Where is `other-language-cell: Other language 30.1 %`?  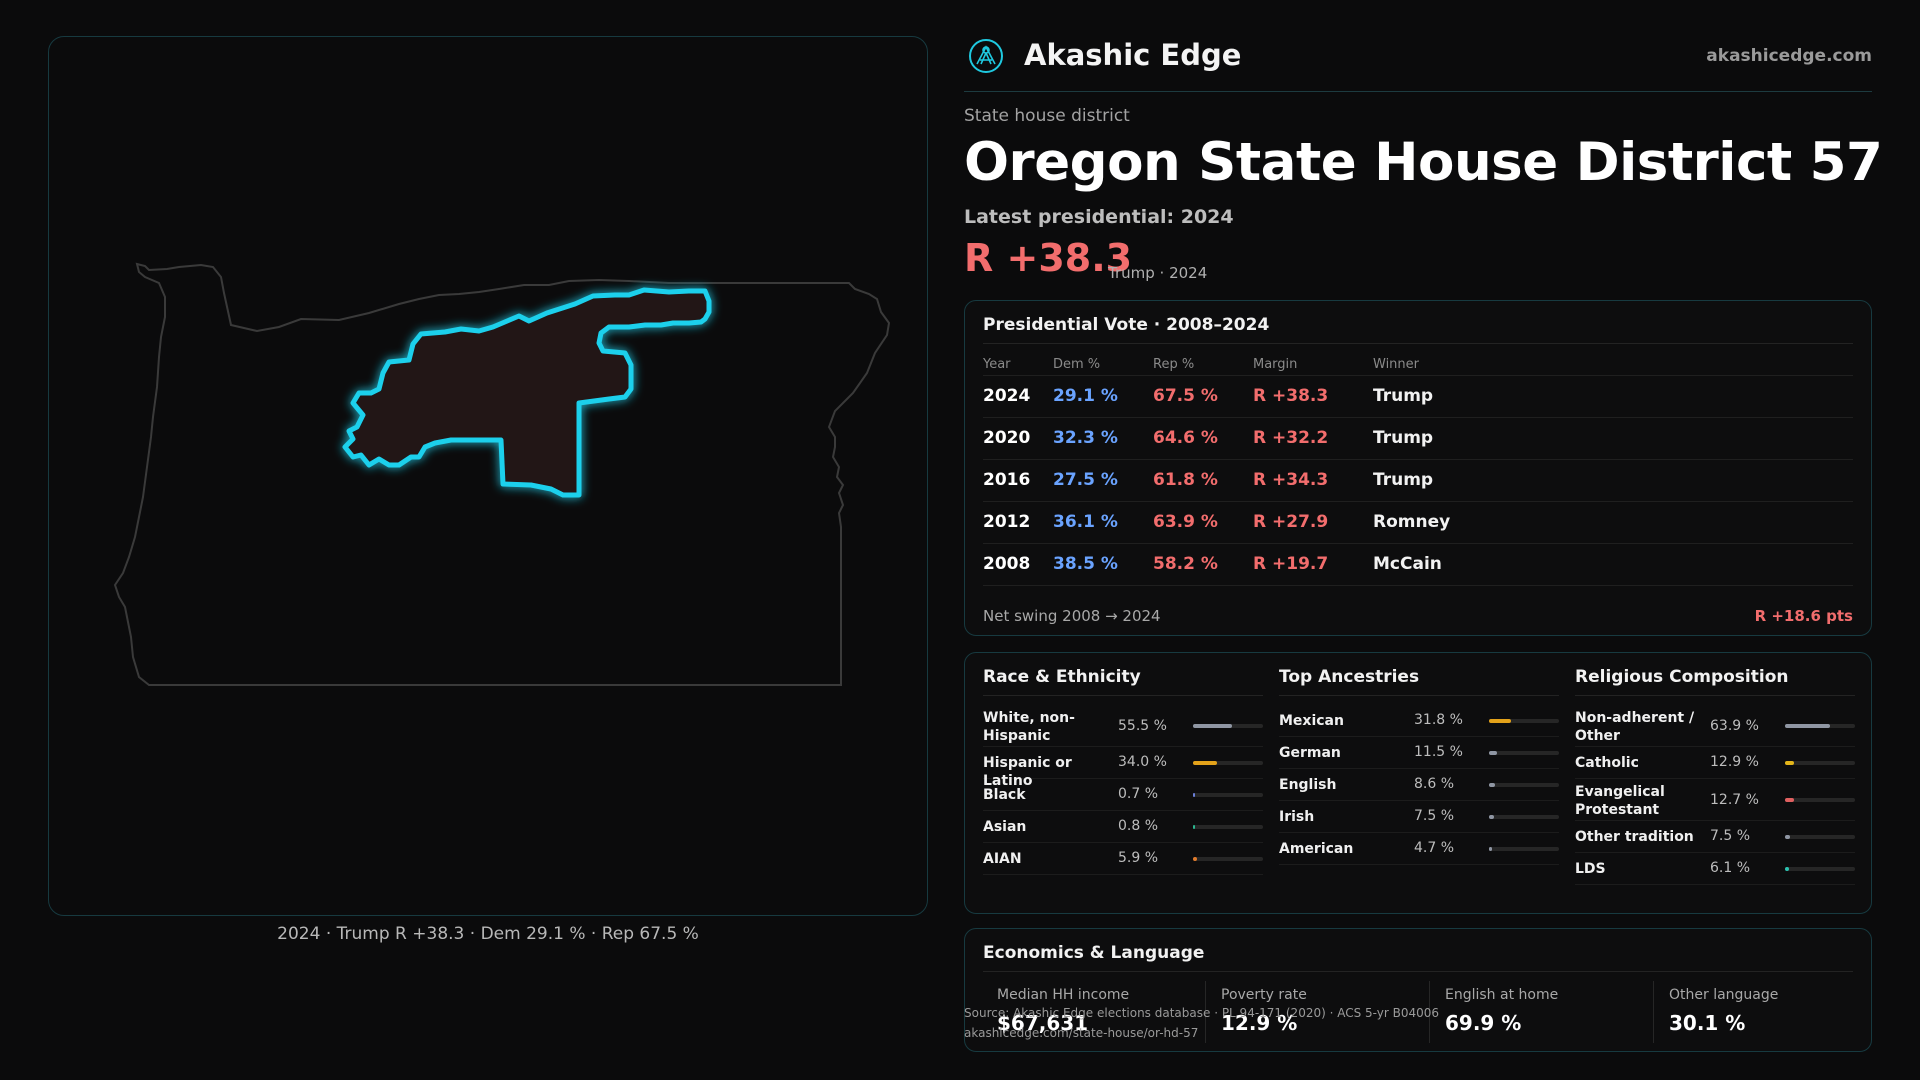 other-language-cell: Other language 30.1 % is located at coordinates (1766, 1012).